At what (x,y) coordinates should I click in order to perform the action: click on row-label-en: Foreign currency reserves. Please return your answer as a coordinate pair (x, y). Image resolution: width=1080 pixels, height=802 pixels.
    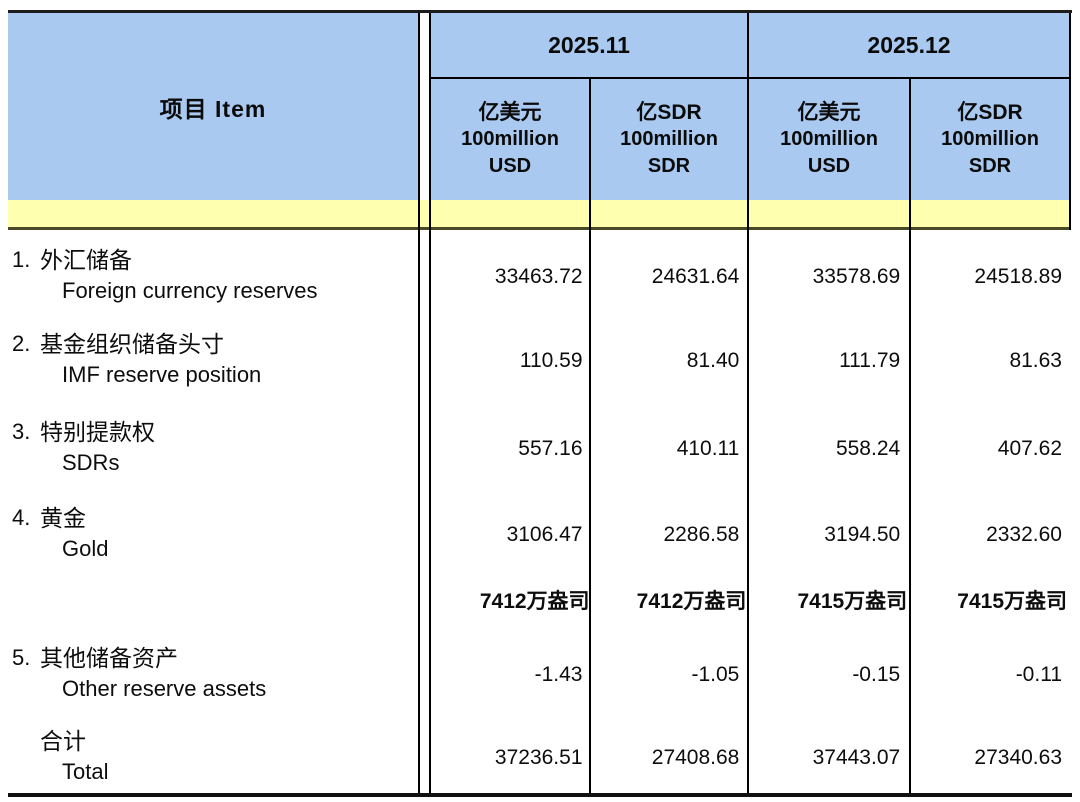
    Looking at the image, I should click on (190, 290).